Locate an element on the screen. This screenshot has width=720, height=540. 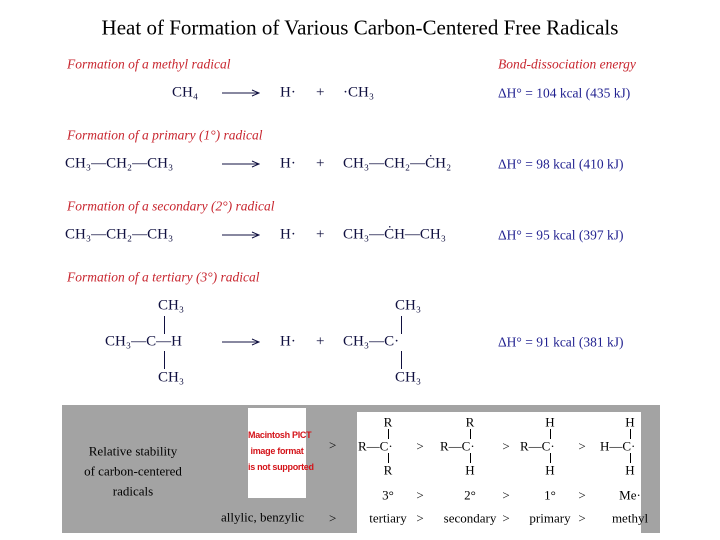
energy: ΔH° = 95 kcal (397 kJ) is located at coordinates (561, 235).